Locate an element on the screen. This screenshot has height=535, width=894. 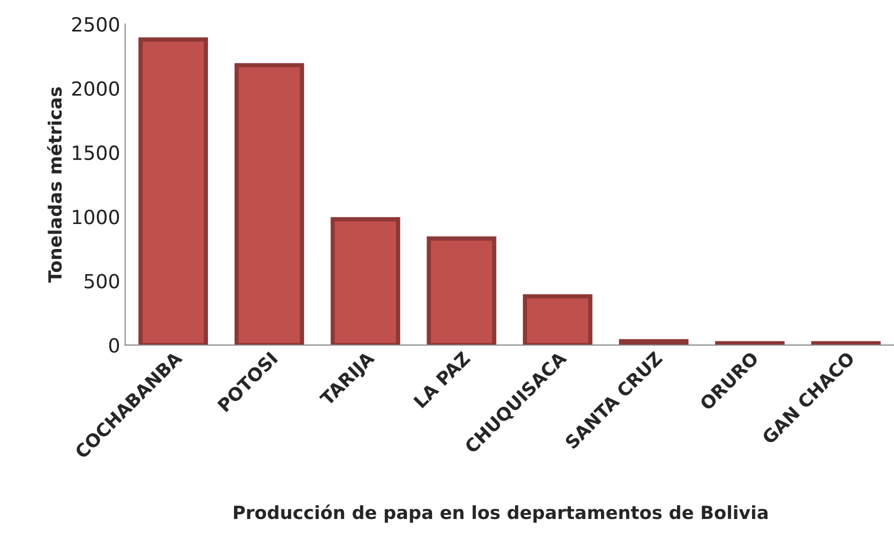
y-tick-label: 2000 is located at coordinates (96, 88).